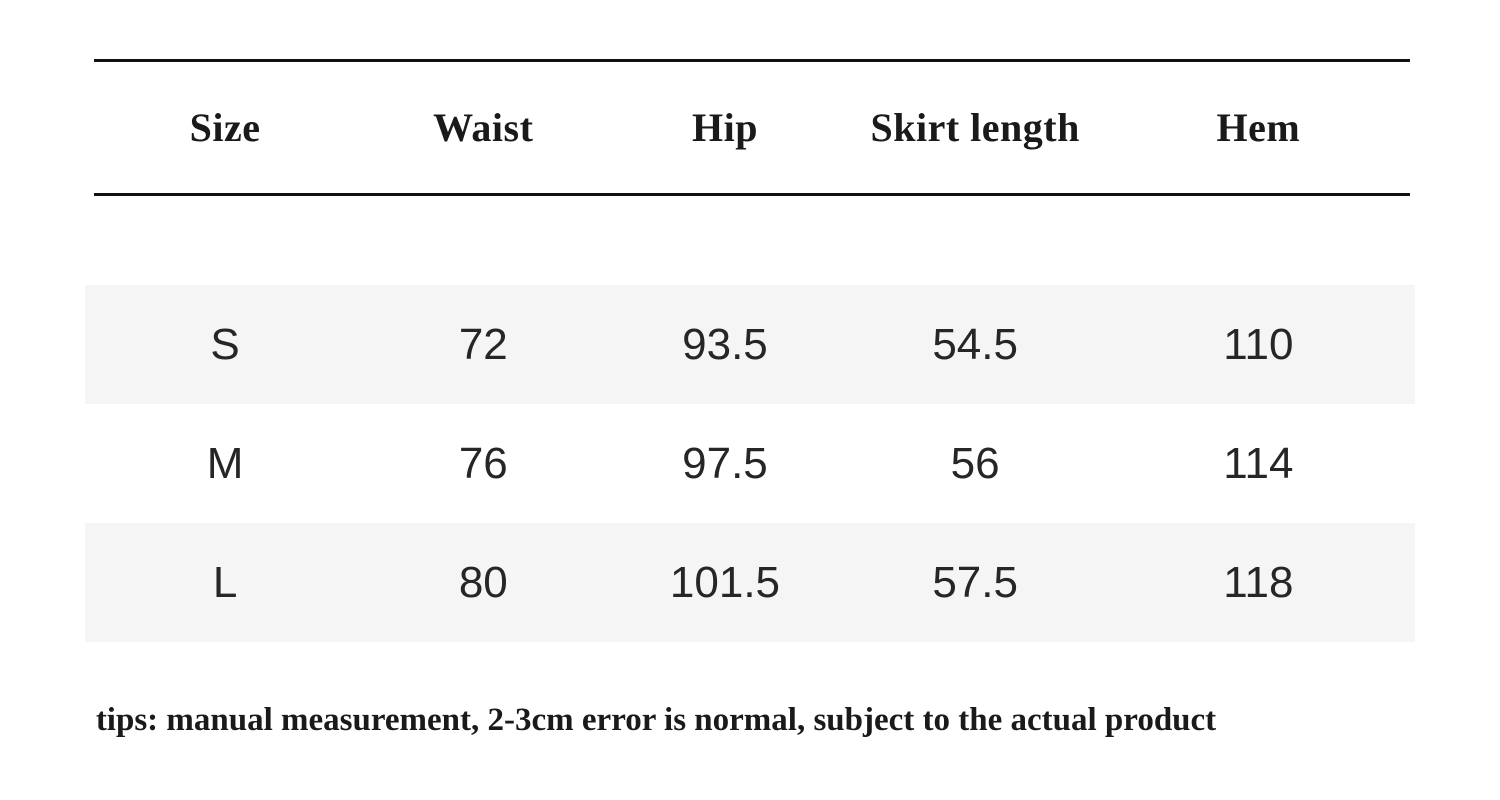 The width and height of the screenshot is (1500, 800). I want to click on column-header-hem: Hem, so click(1258, 127).